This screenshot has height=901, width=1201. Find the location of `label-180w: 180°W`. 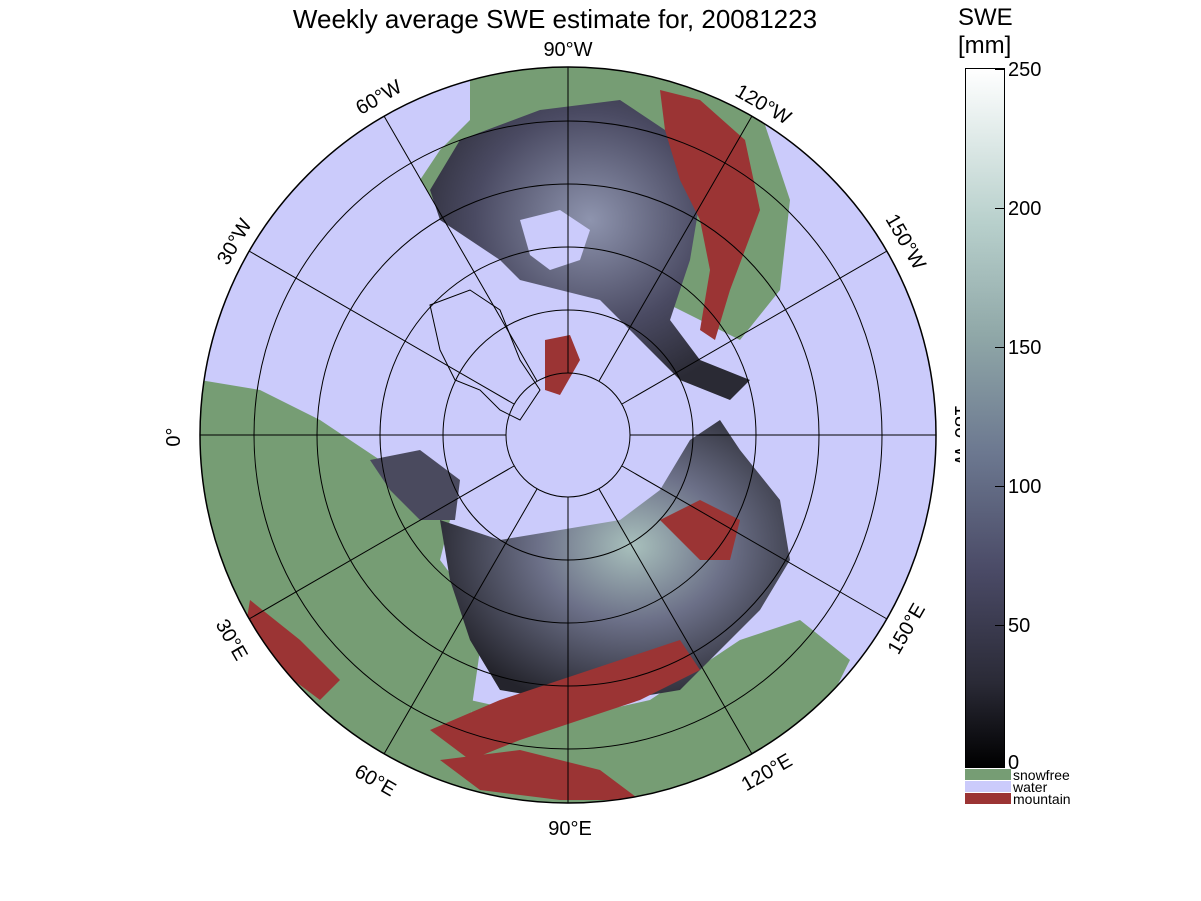

label-180w: 180°W is located at coordinates (955, 435).